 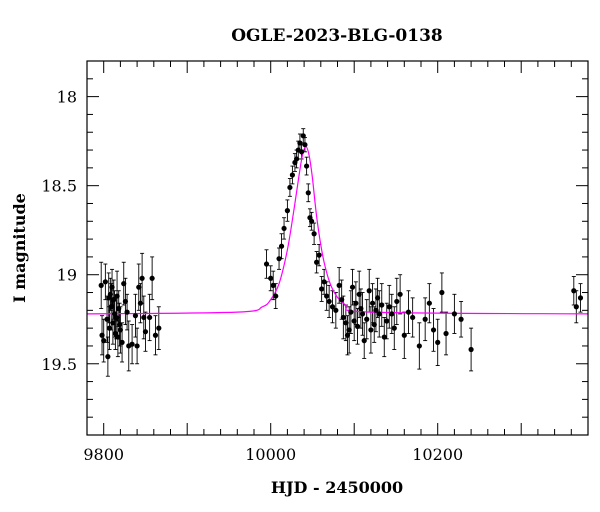 I want to click on x-tick-label: 9800, so click(x=103, y=454).